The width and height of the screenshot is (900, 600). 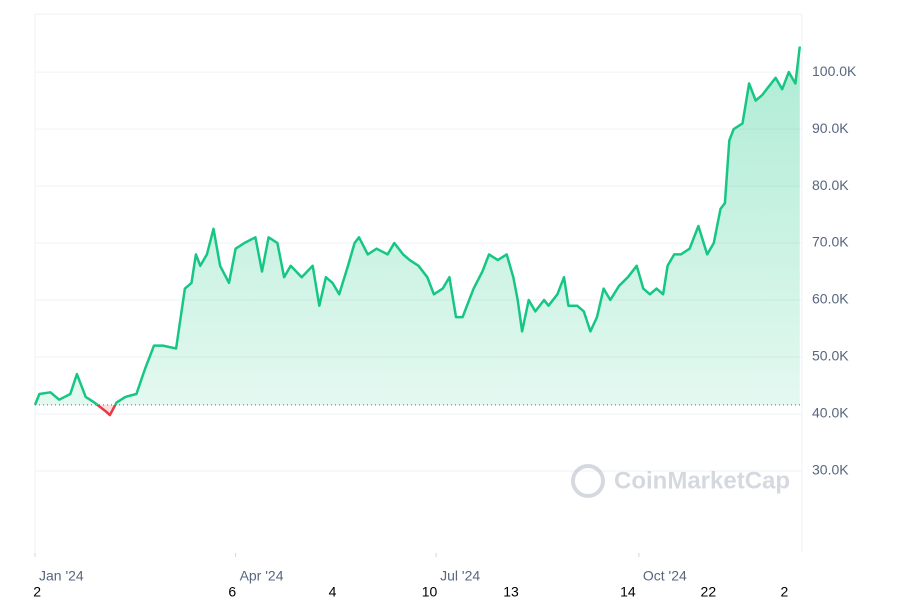 What do you see at coordinates (588, 481) in the screenshot?
I see `watermark-logo` at bounding box center [588, 481].